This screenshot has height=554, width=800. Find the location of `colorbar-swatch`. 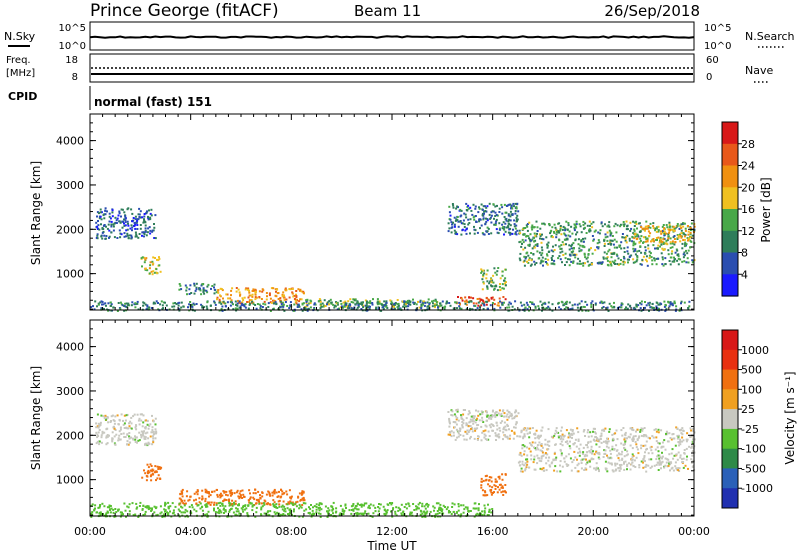

colorbar-swatch is located at coordinates (730, 419).